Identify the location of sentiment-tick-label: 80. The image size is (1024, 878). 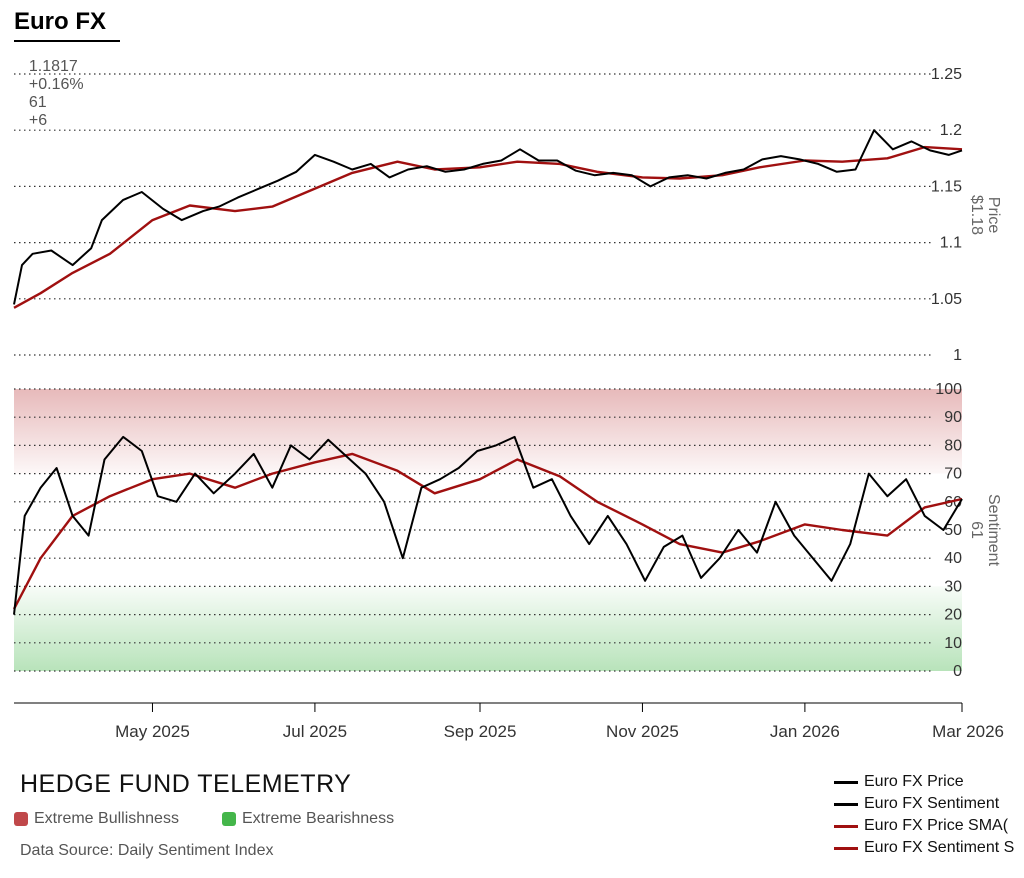
(953, 445).